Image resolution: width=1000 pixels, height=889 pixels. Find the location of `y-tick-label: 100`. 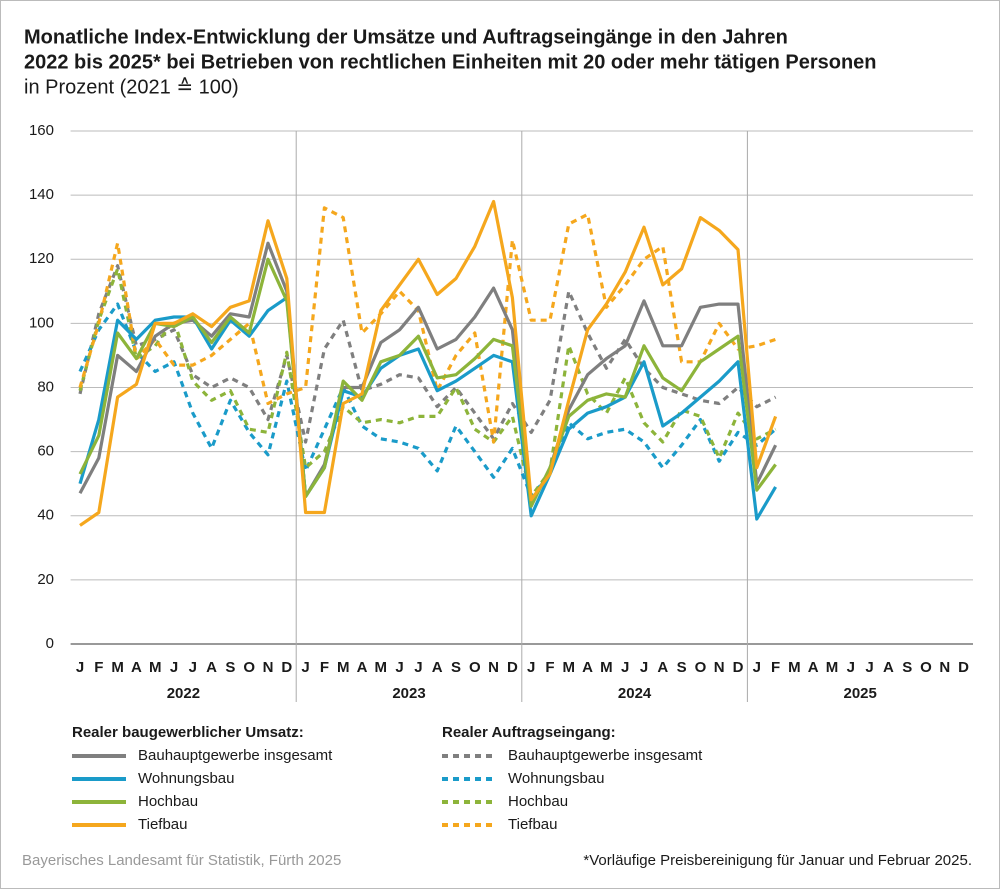

y-tick-label: 100 is located at coordinates (41, 322).